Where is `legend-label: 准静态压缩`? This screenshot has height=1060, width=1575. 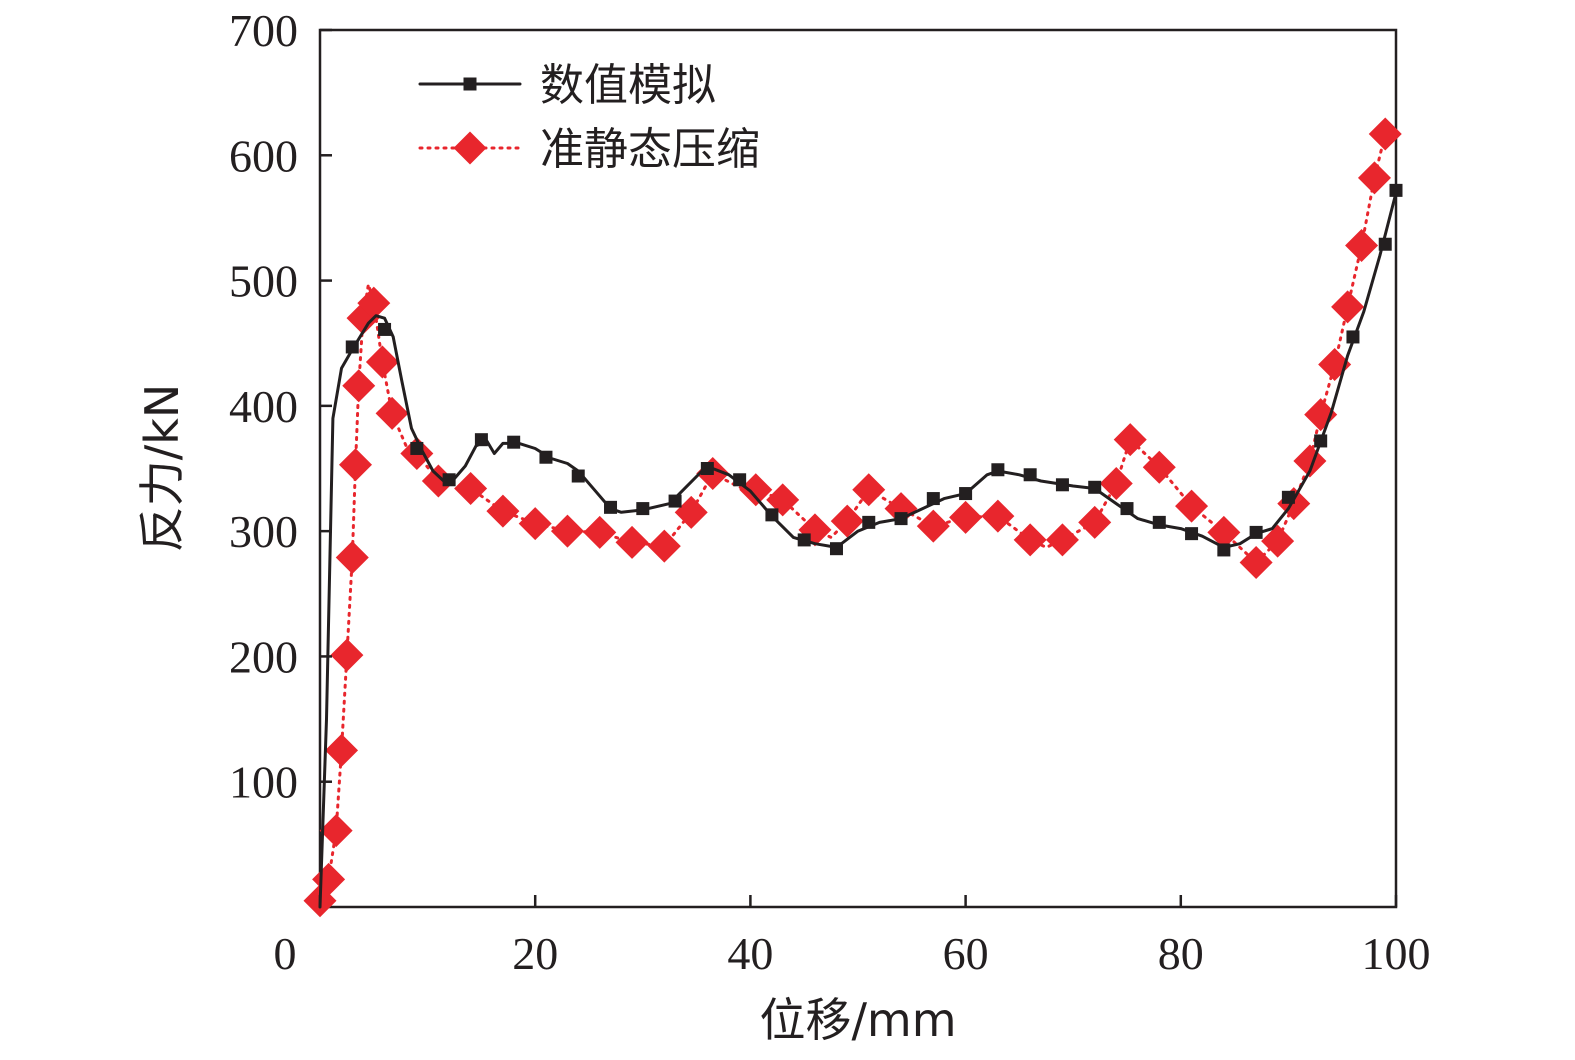 legend-label: 准静态压缩 is located at coordinates (650, 149).